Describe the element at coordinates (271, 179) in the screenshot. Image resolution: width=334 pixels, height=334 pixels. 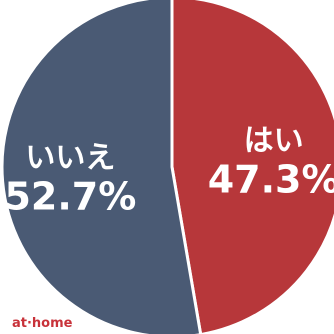
I see `slice-value-yes: 47.3%` at that location.